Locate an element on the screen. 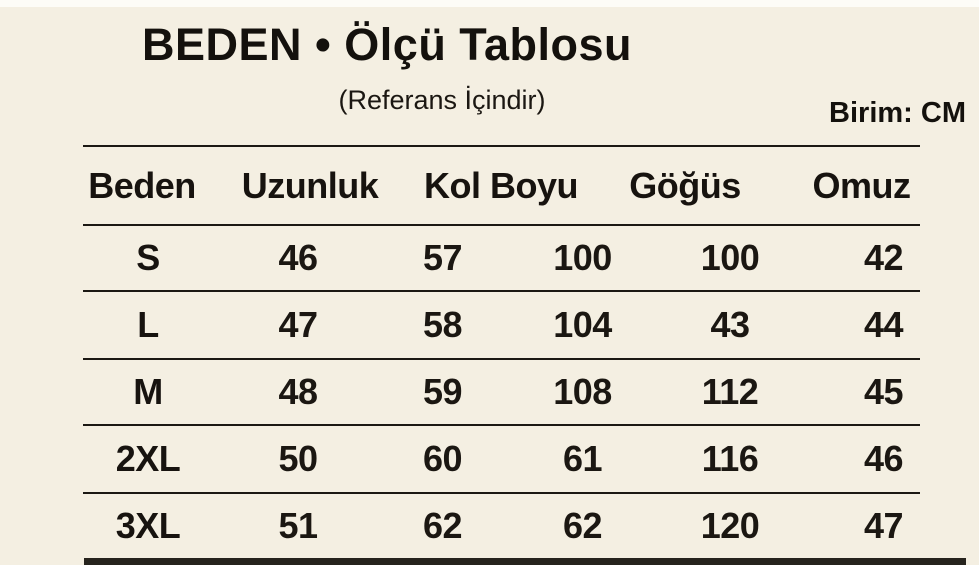 The height and width of the screenshot is (565, 979). table-row-2xl: 2XL 50 60 61 116 46 is located at coordinates (501, 460).